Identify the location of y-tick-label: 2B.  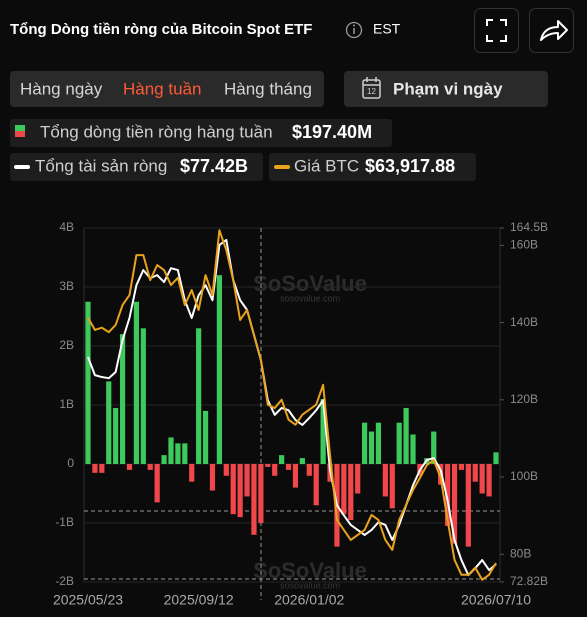
(66, 345).